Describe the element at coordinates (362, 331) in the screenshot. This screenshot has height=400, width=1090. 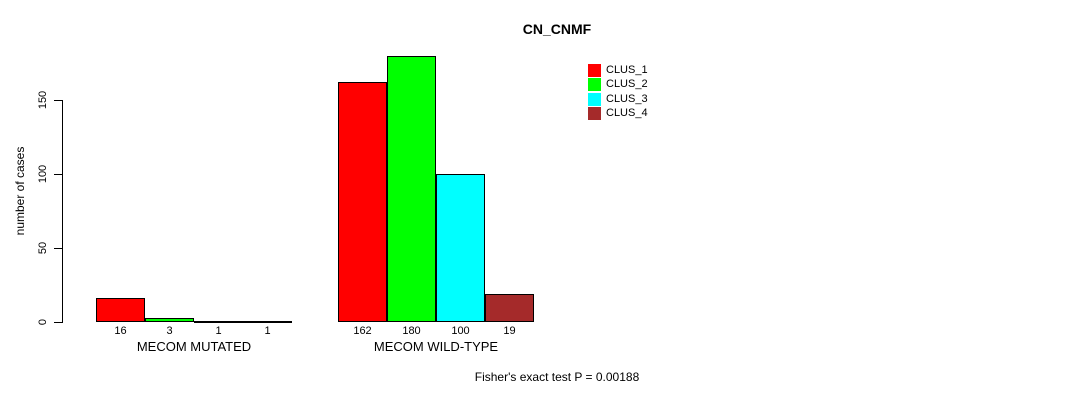
I see `bar-value-label: 162` at that location.